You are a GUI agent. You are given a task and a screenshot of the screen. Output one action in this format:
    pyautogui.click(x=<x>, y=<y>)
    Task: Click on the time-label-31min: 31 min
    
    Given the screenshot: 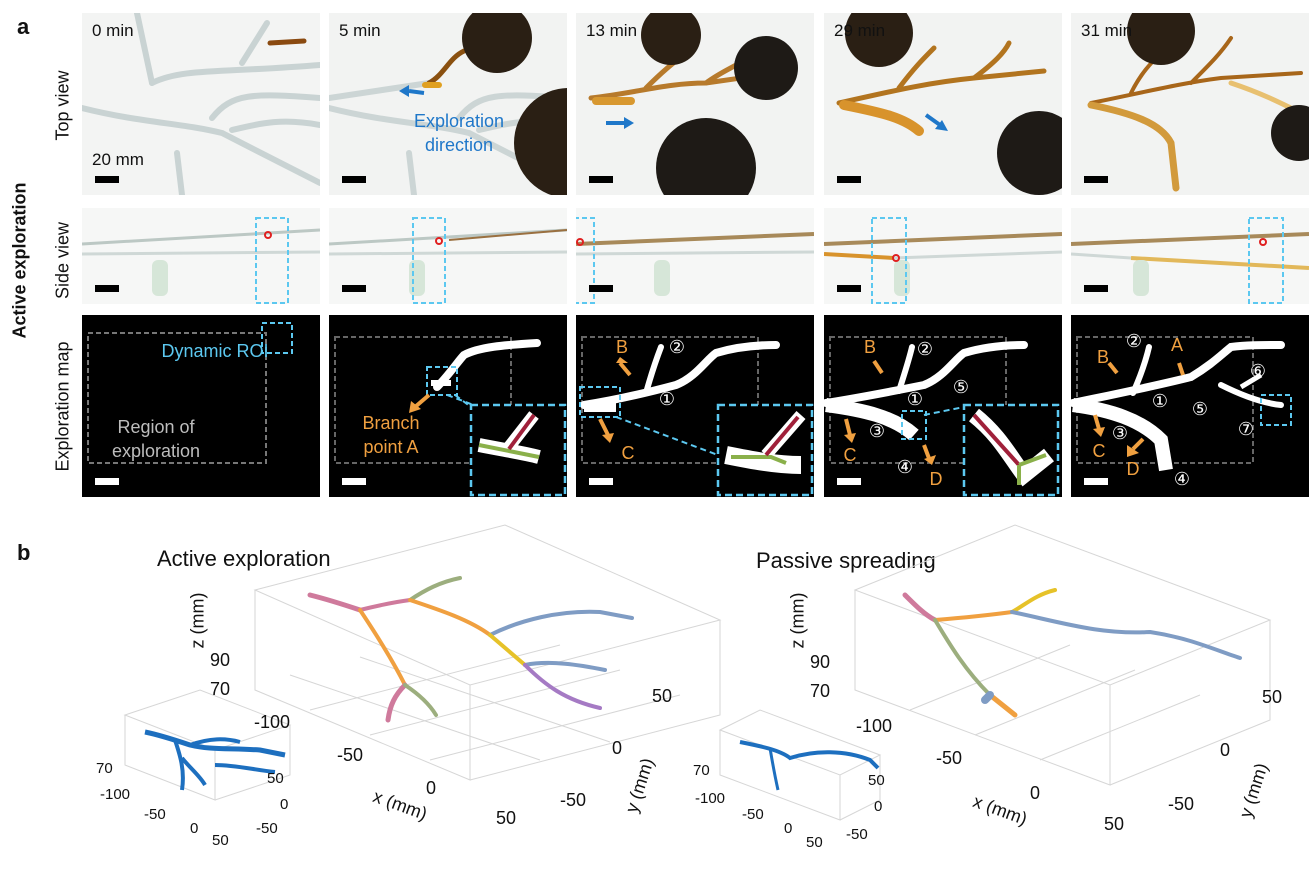 What is the action you would take?
    pyautogui.click(x=1107, y=30)
    